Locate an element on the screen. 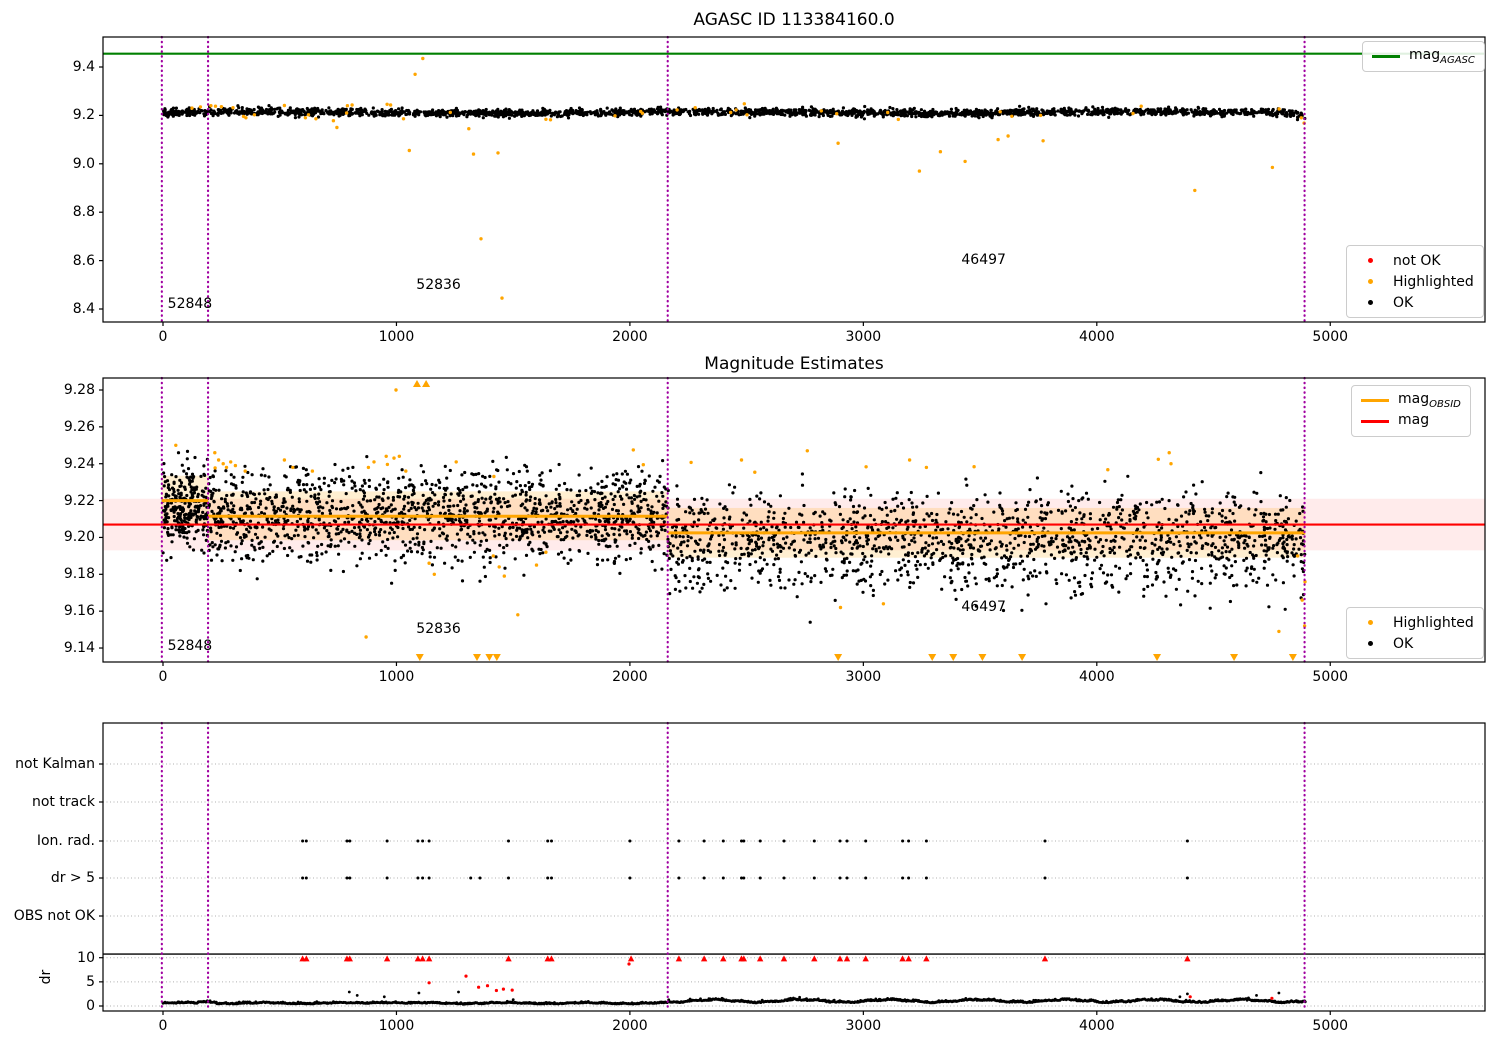  legend-item-mag-agasc: magAGASC is located at coordinates (1423, 56).